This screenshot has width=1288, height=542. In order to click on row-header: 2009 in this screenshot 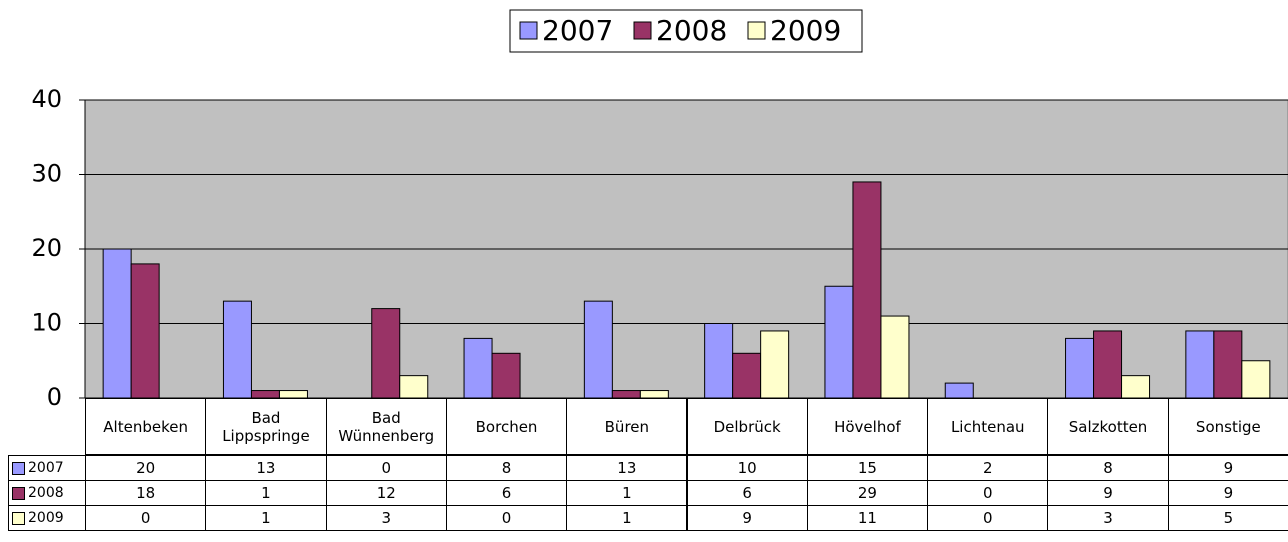, I will do `click(47, 518)`.